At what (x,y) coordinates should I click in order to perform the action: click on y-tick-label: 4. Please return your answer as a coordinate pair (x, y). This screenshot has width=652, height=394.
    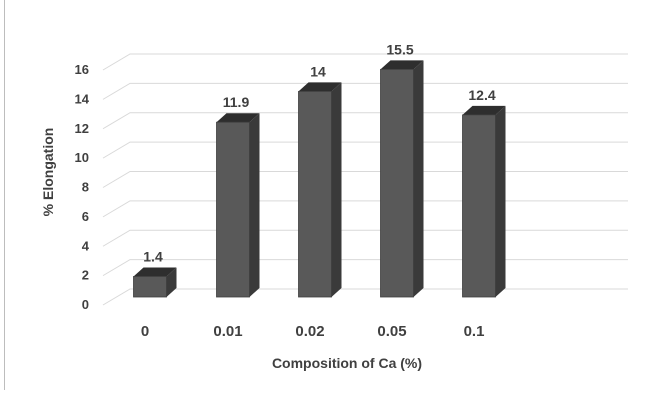
    Looking at the image, I should click on (86, 245).